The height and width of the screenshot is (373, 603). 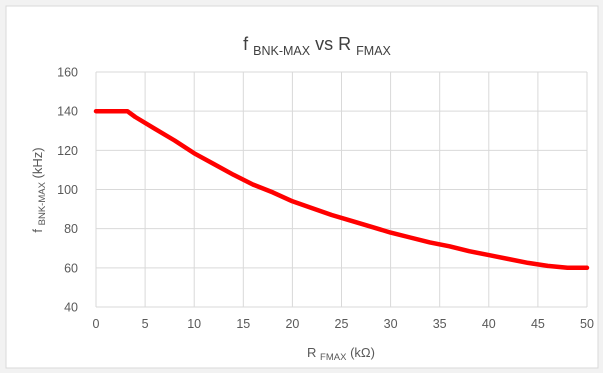 I want to click on x-tick-labels: 0 5 10 15 20 25 30 35 40 45 50, so click(x=343, y=324).